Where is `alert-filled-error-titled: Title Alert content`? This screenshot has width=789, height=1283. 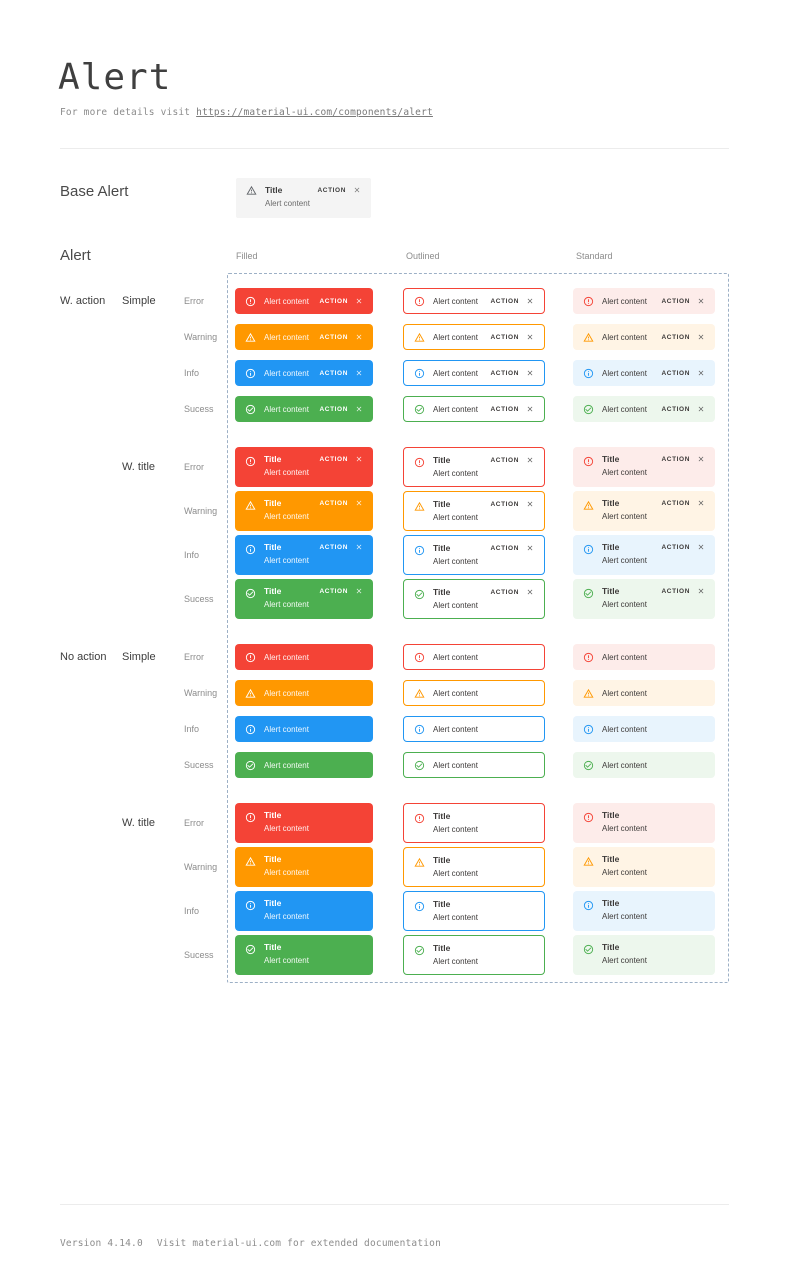
alert-filled-error-titled: Title Alert content is located at coordinates (304, 823).